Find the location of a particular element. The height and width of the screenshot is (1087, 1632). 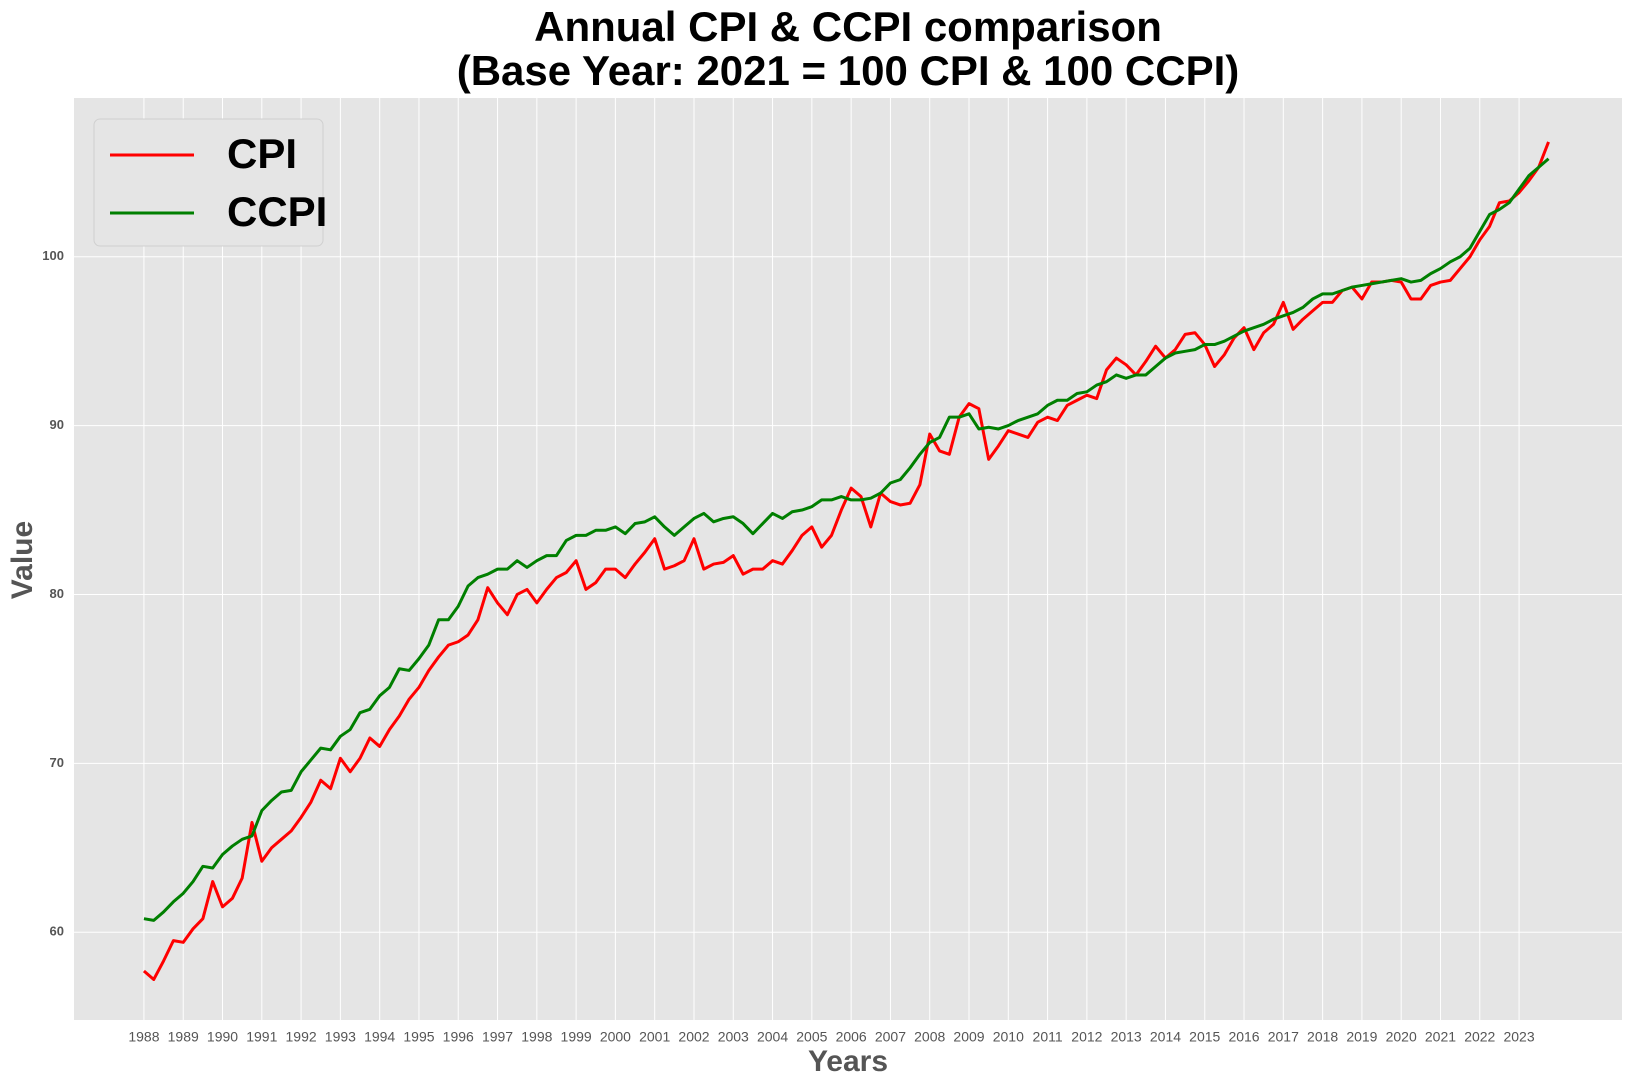

x-tick-label: 2022 is located at coordinates (1479, 1037).